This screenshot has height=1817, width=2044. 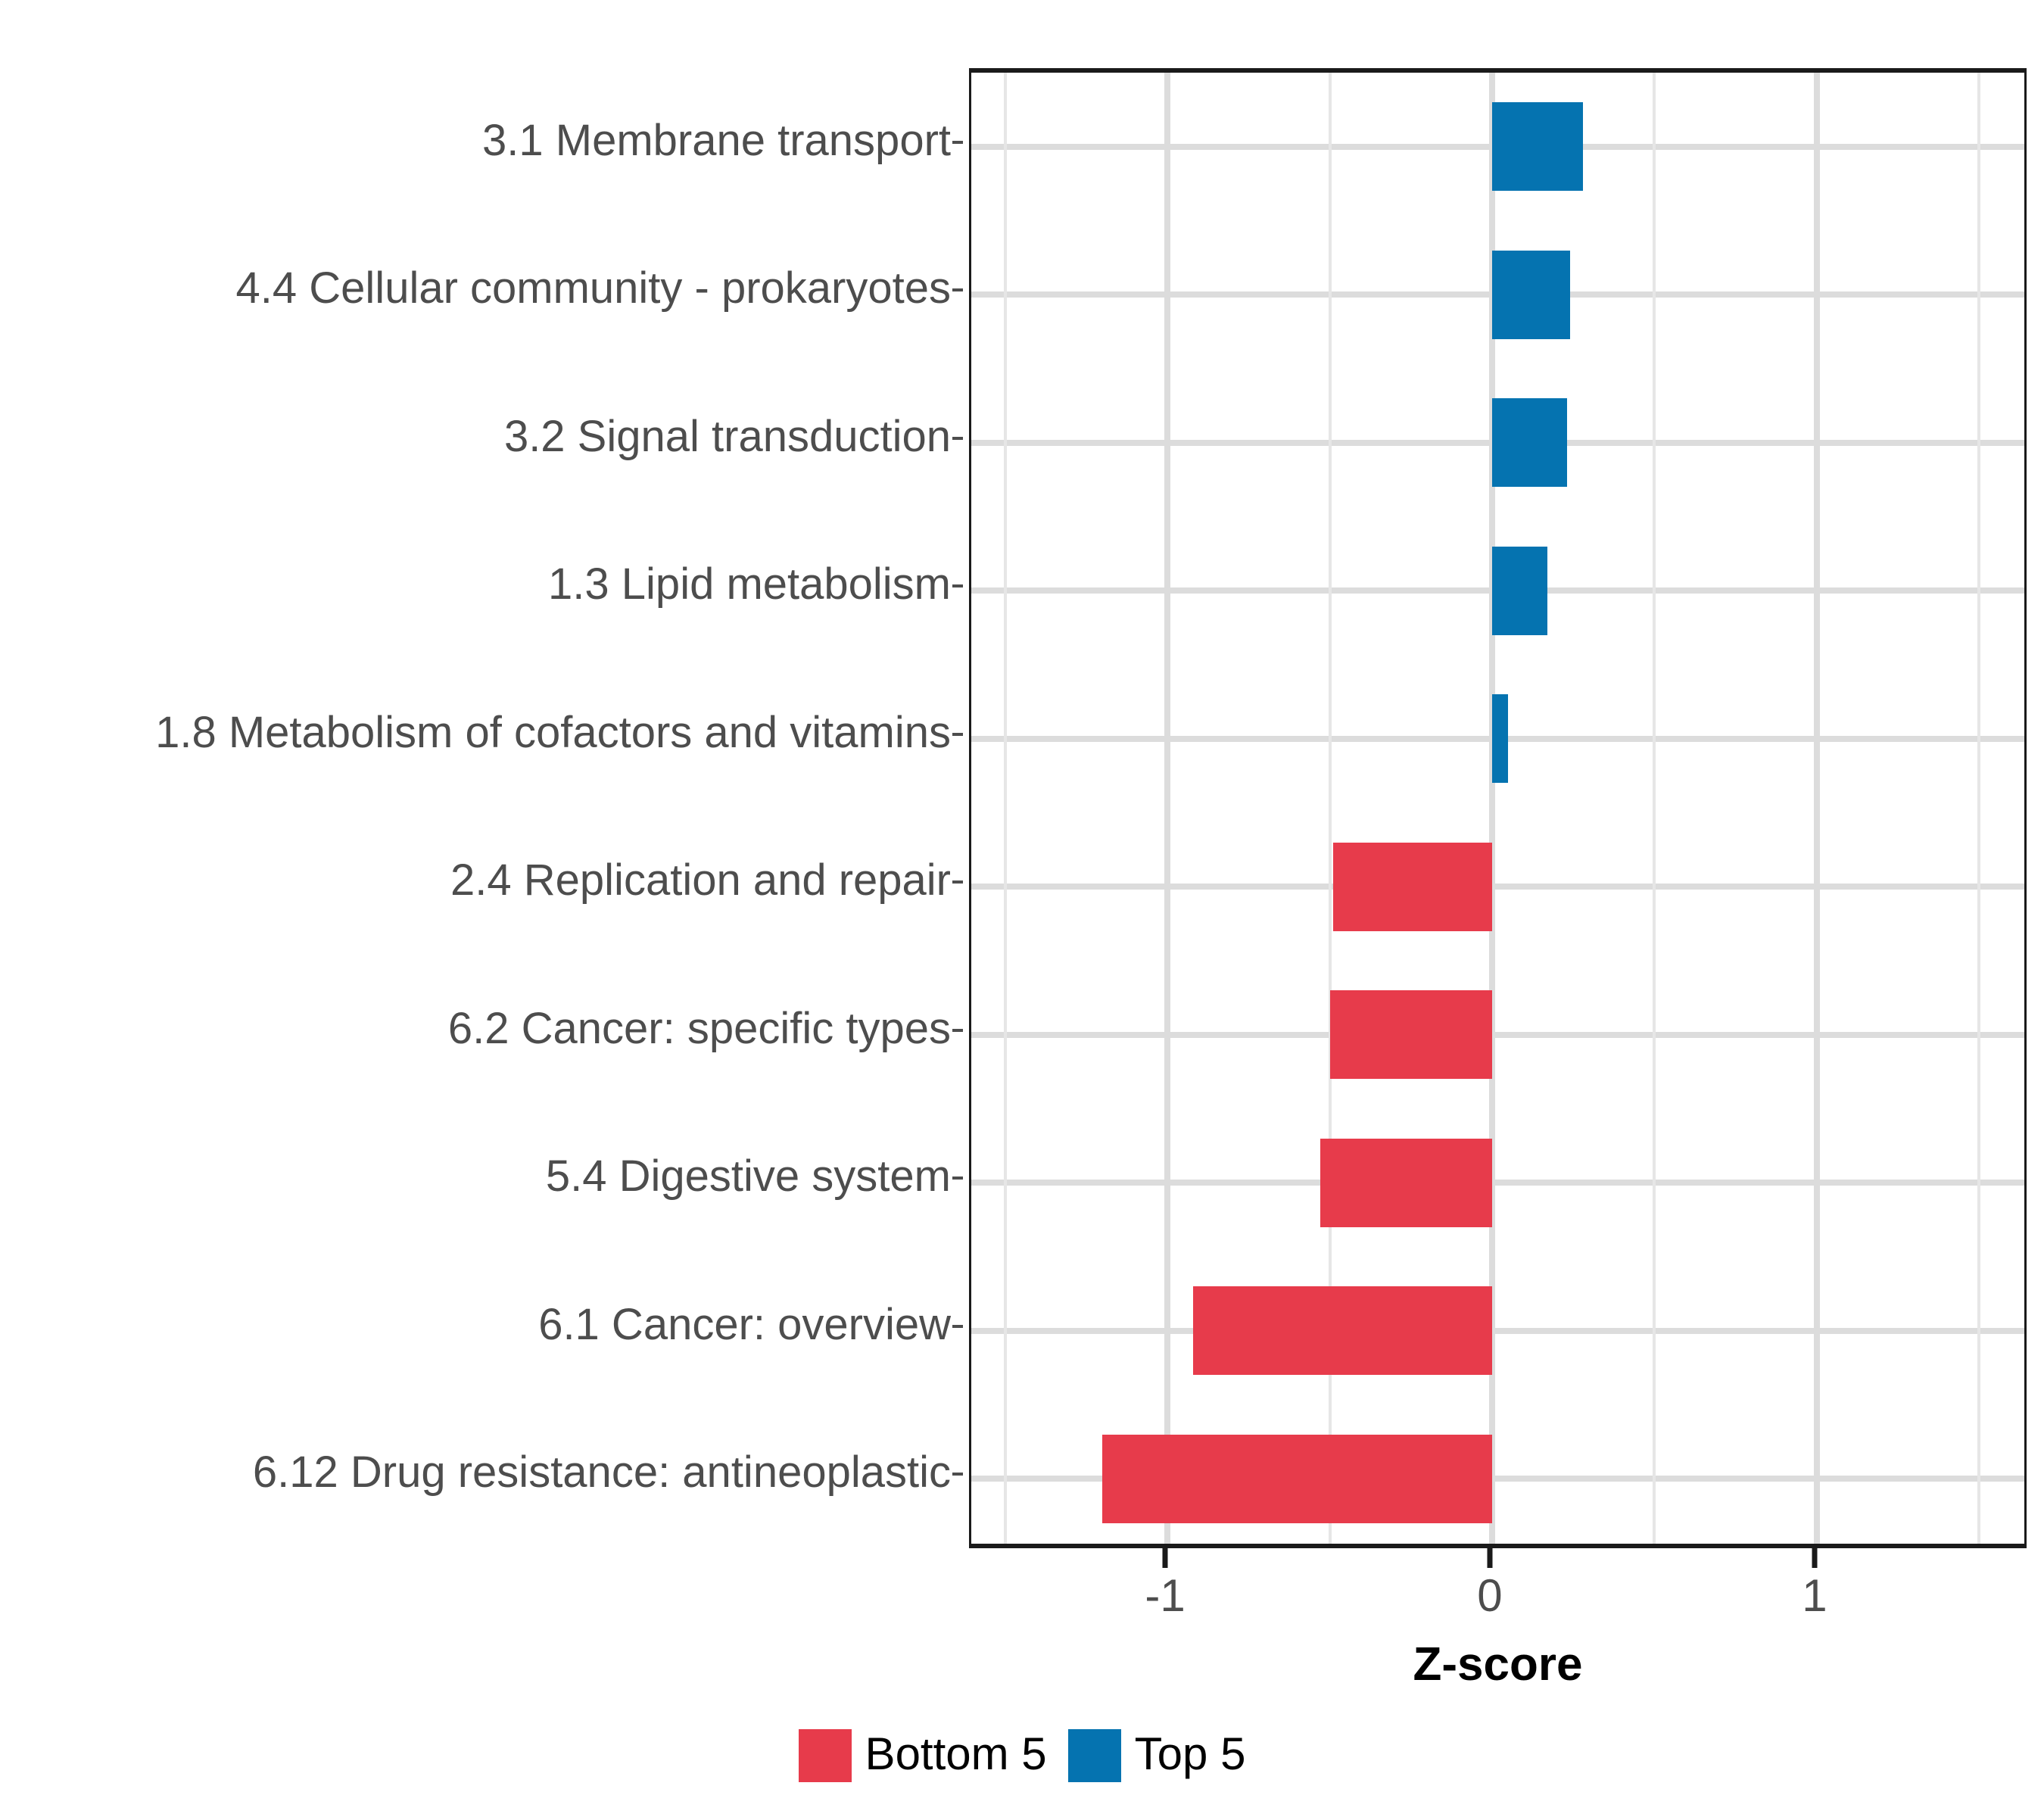 I want to click on y-axis-tick-label: 3.2 Signal transduction, so click(x=727, y=436).